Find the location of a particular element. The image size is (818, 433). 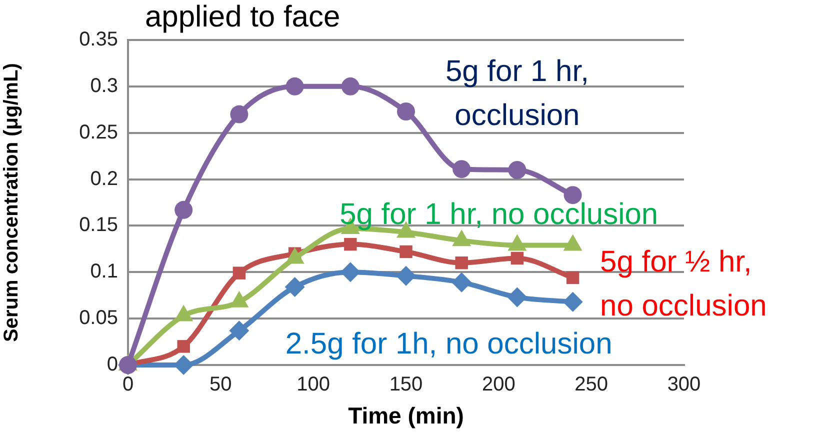

x-tick-label: 150 is located at coordinates (406, 385).